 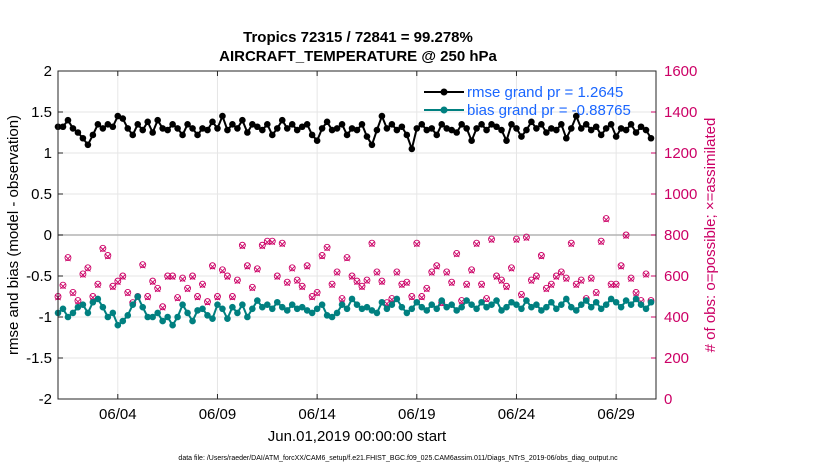 What do you see at coordinates (41, 194) in the screenshot?
I see `y-tick-label-left: 0.5` at bounding box center [41, 194].